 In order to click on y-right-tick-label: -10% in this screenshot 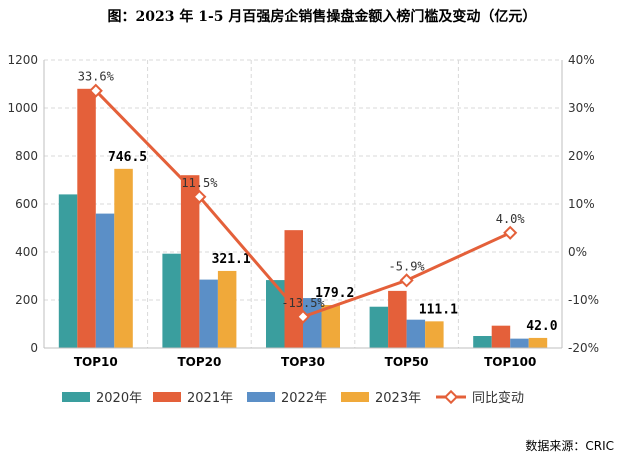, I will do `click(583, 300)`.